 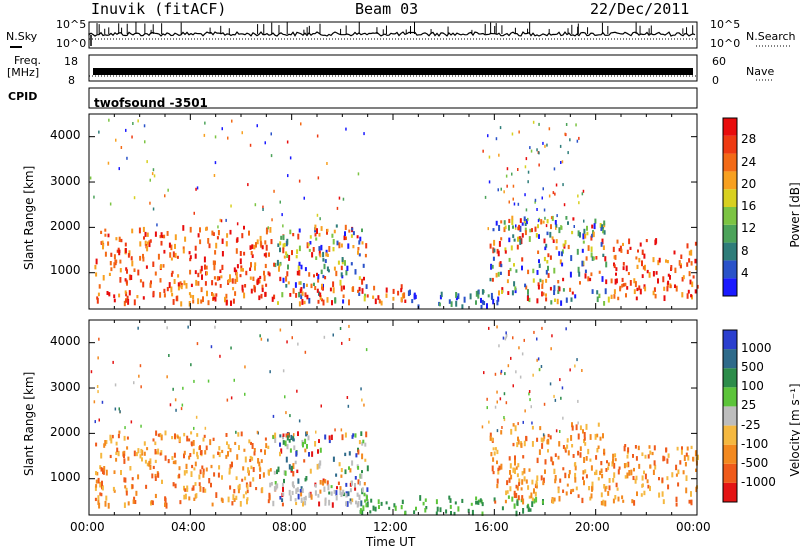 What do you see at coordinates (592, 527) in the screenshot?
I see `xtick-2000: 20:00` at bounding box center [592, 527].